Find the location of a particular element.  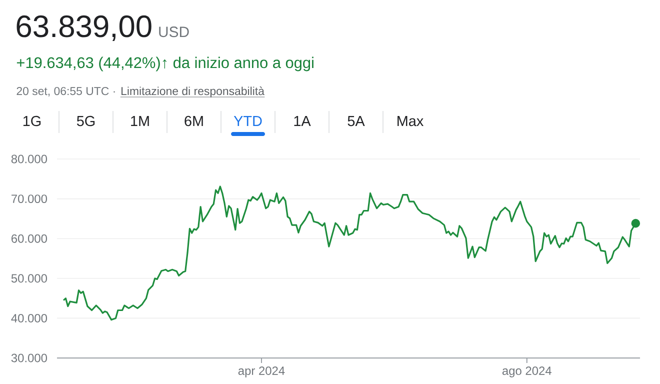

y-tick-label: 50.000 is located at coordinates (29, 278).